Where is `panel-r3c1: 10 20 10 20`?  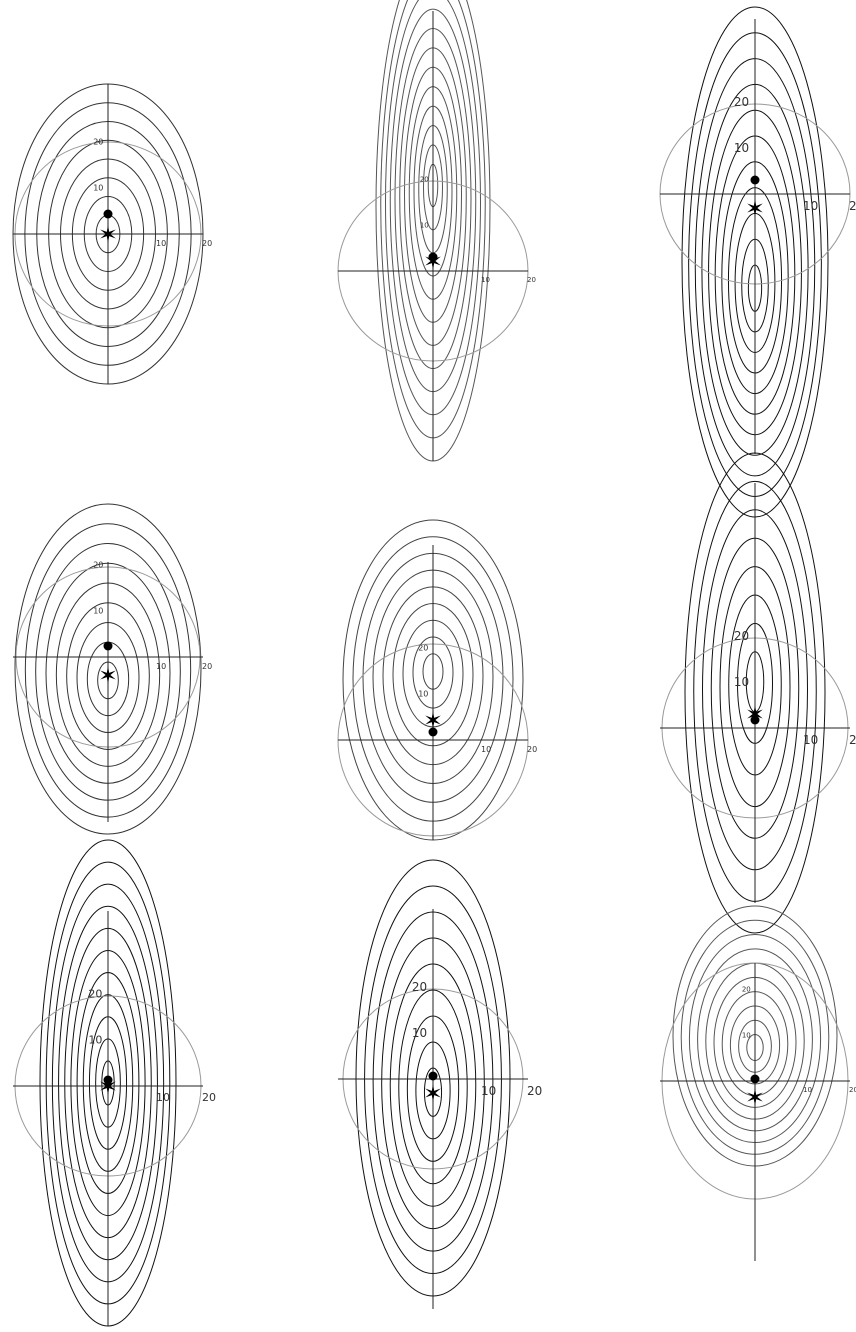 panel-r3c1: 10 20 10 20 is located at coordinates (114, 1083).